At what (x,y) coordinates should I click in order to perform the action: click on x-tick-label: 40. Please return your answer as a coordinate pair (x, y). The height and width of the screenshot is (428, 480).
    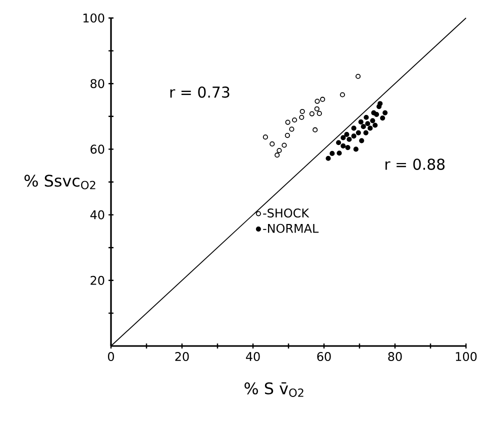
    Looking at the image, I should click on (253, 357).